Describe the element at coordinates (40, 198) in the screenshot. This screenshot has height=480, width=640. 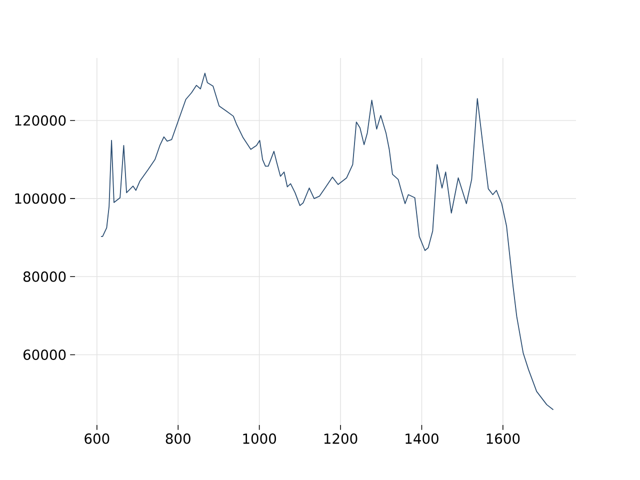
I see `y-tick-label: 100000` at that location.